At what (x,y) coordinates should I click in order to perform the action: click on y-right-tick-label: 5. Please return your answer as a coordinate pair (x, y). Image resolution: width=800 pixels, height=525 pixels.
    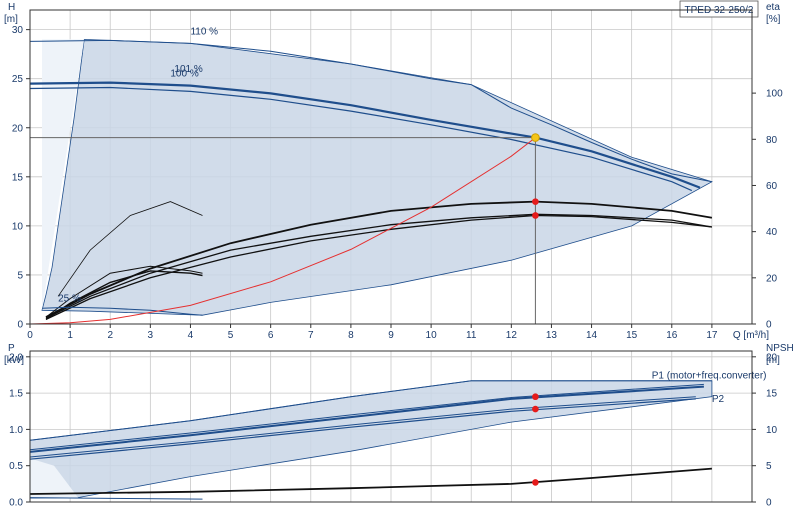
    Looking at the image, I should click on (769, 466).